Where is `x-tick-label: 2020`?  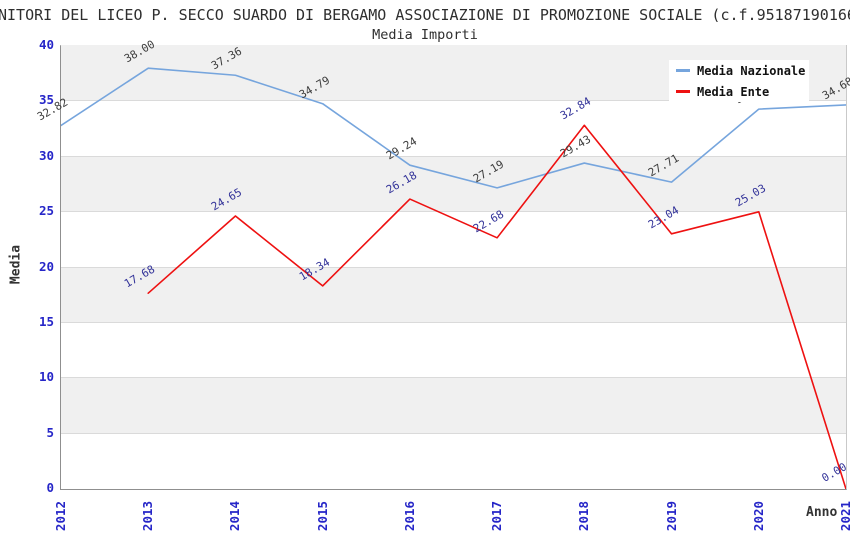
x-tick-label: 2020 is located at coordinates (758, 516).